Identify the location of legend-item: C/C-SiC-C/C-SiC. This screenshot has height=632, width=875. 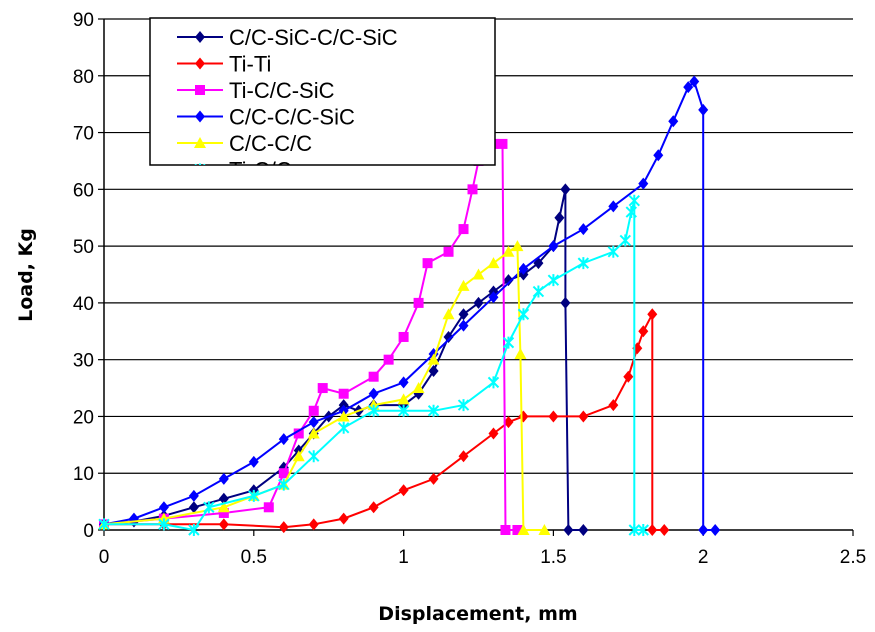
(287, 37).